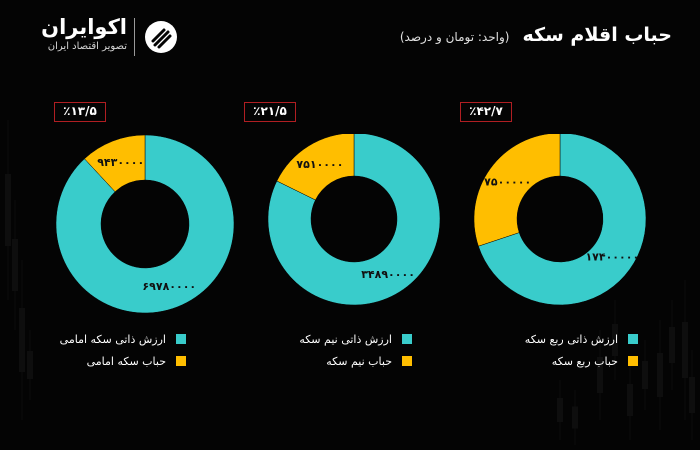  I want to click on legend-item-bubble-half: حباب نیم سکه, so click(355, 361).